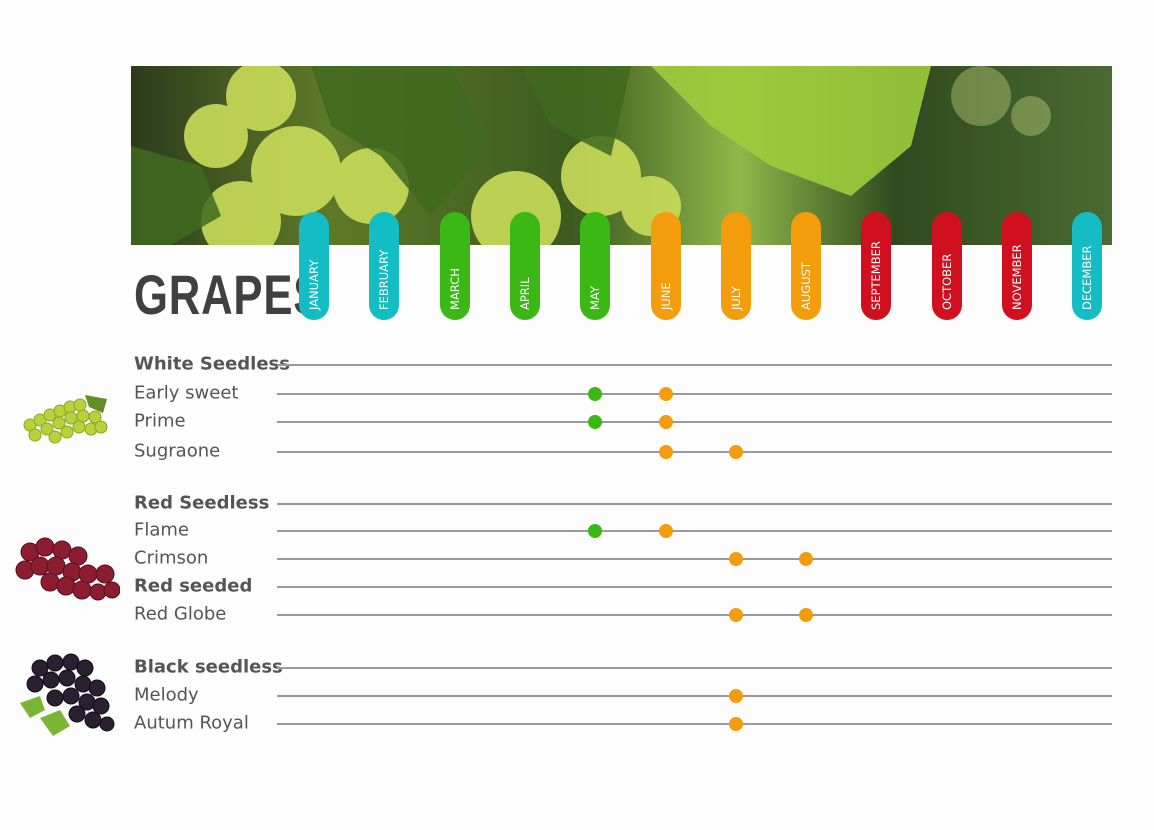 The image size is (1154, 830). What do you see at coordinates (171, 558) in the screenshot?
I see `variety-label: Crimson` at bounding box center [171, 558].